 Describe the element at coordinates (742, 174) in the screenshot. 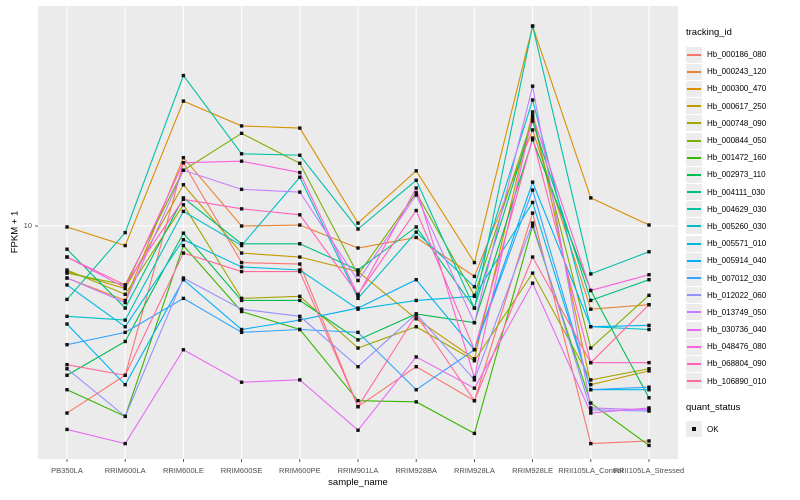

I see `legend-item: Hb_002973_110` at that location.